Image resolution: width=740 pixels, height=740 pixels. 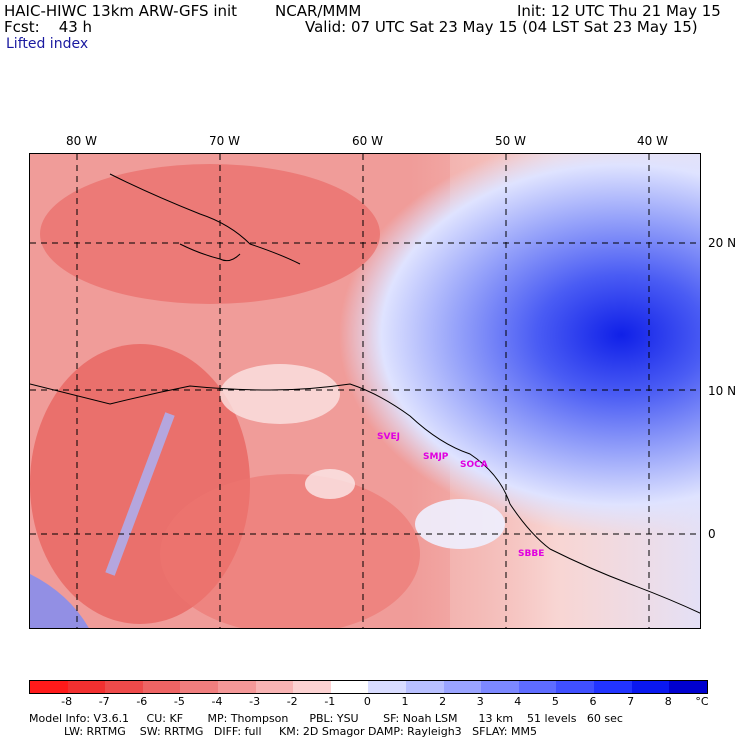 What do you see at coordinates (652, 141) in the screenshot?
I see `lon-label-40w: 40 W` at bounding box center [652, 141].